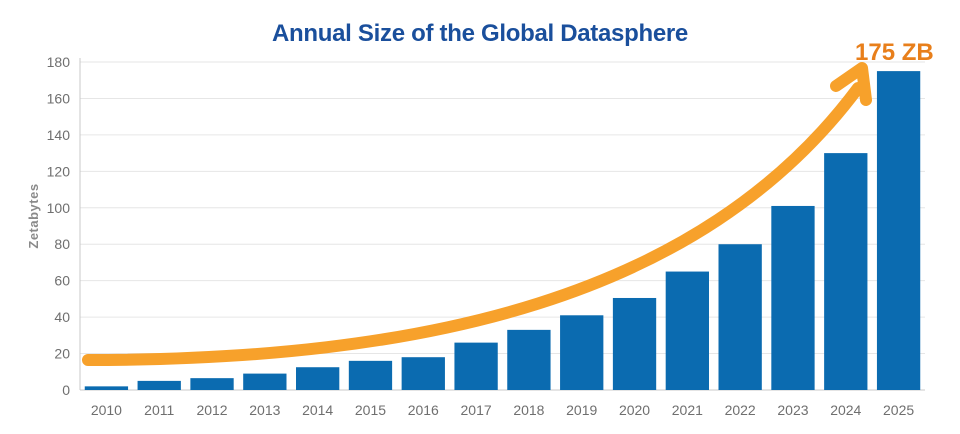 This screenshot has height=434, width=960. I want to click on x-tick-label: 2020, so click(634, 410).